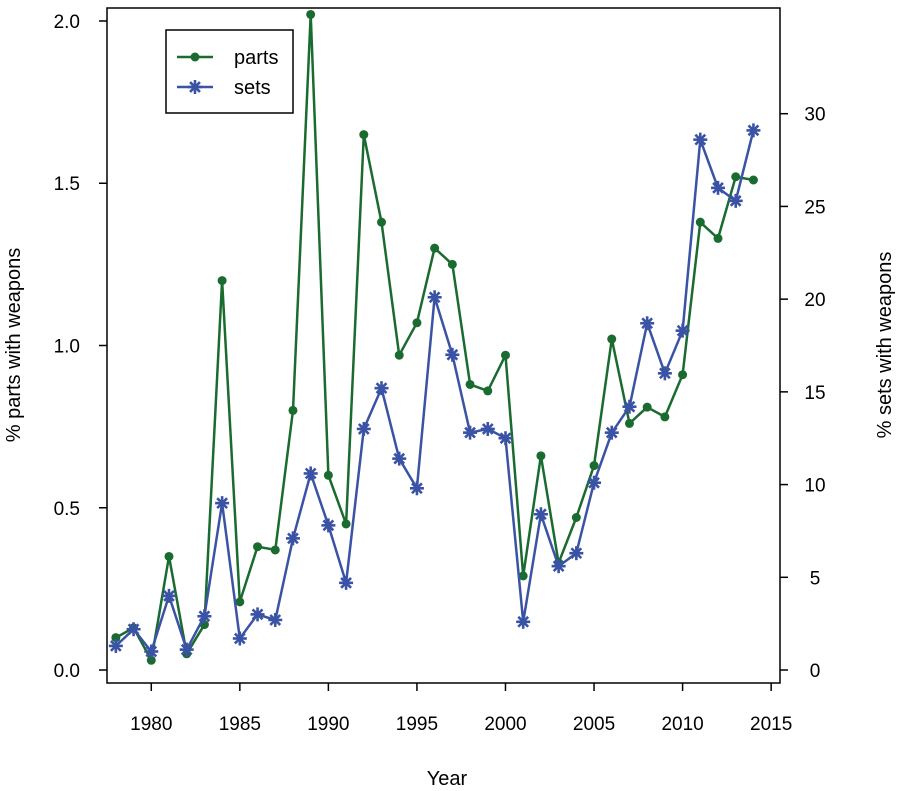 This screenshot has height=791, width=900. What do you see at coordinates (814, 393) in the screenshot?
I see `y-right-tick-label: 15` at bounding box center [814, 393].